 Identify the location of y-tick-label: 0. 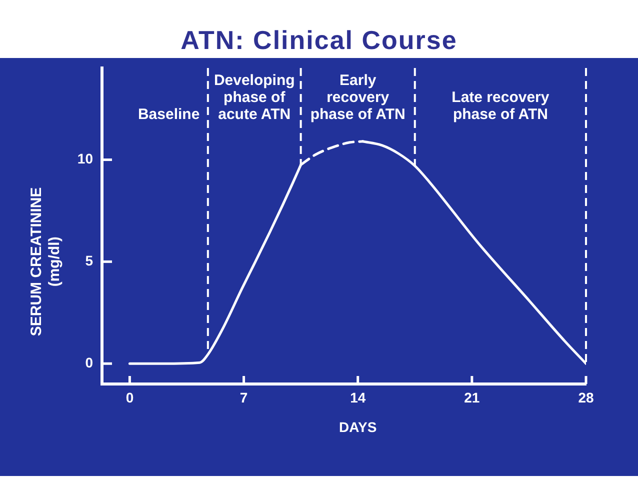
(89, 362).